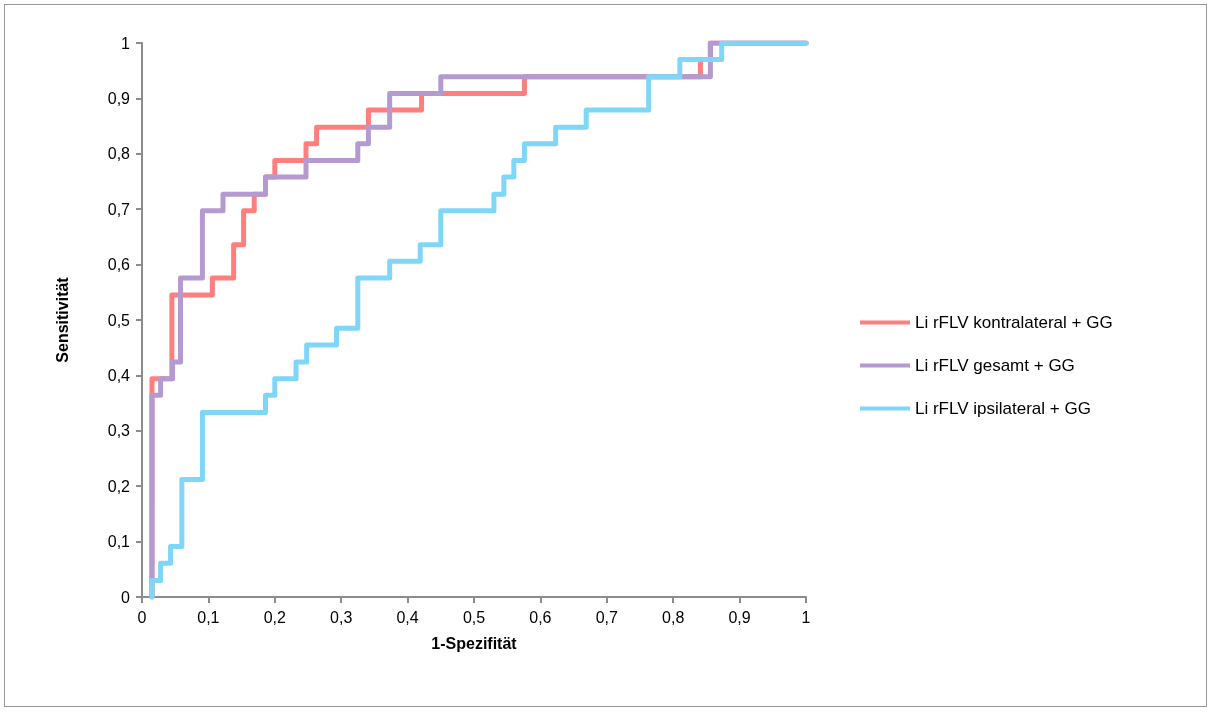 Image resolution: width=1213 pixels, height=713 pixels. Describe the element at coordinates (1003, 408) in the screenshot. I see `legend-label: Li rFLV ipsilateral + GG` at that location.